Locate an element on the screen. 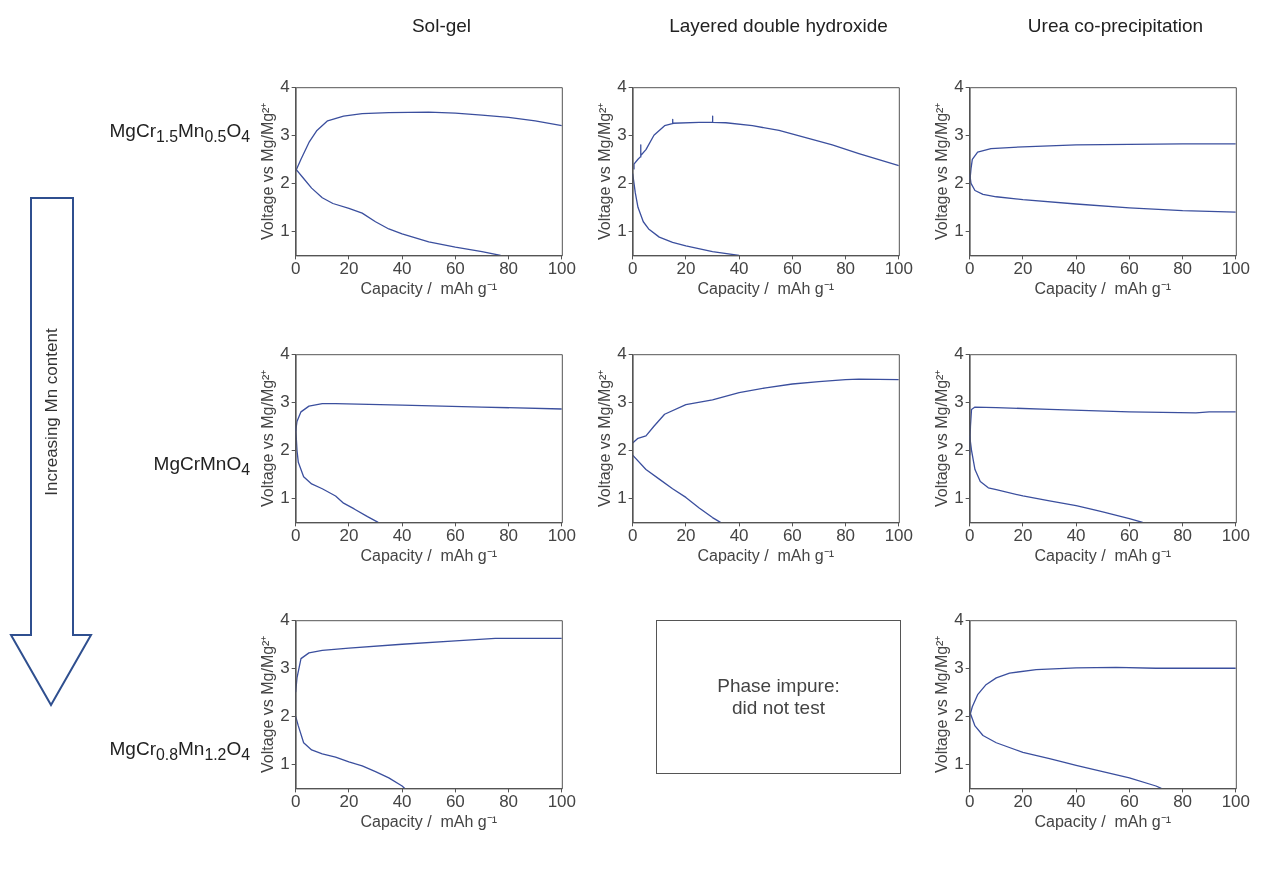 The width and height of the screenshot is (1262, 892). text: MgCr$_{1.5}$Mn$_{0.5}$O$_{4}$ is located at coordinates (179, 133).